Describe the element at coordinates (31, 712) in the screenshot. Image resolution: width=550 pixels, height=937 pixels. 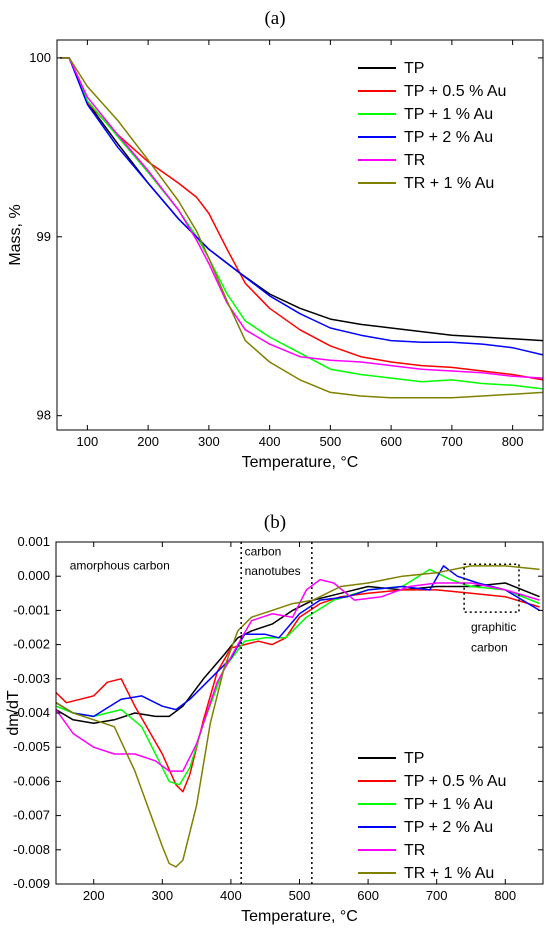
I see `y-tick-label: -0.004` at that location.